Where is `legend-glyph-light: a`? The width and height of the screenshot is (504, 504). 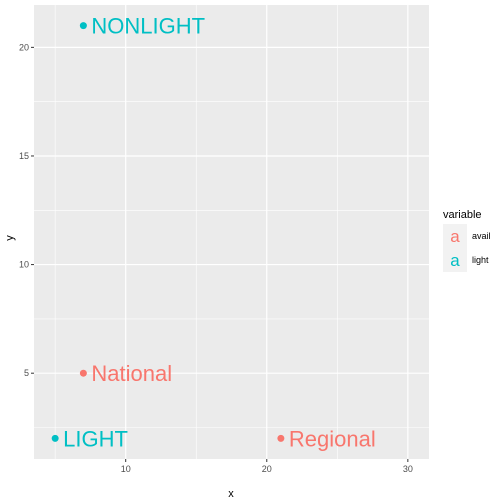 legend-glyph-light: a is located at coordinates (455, 260).